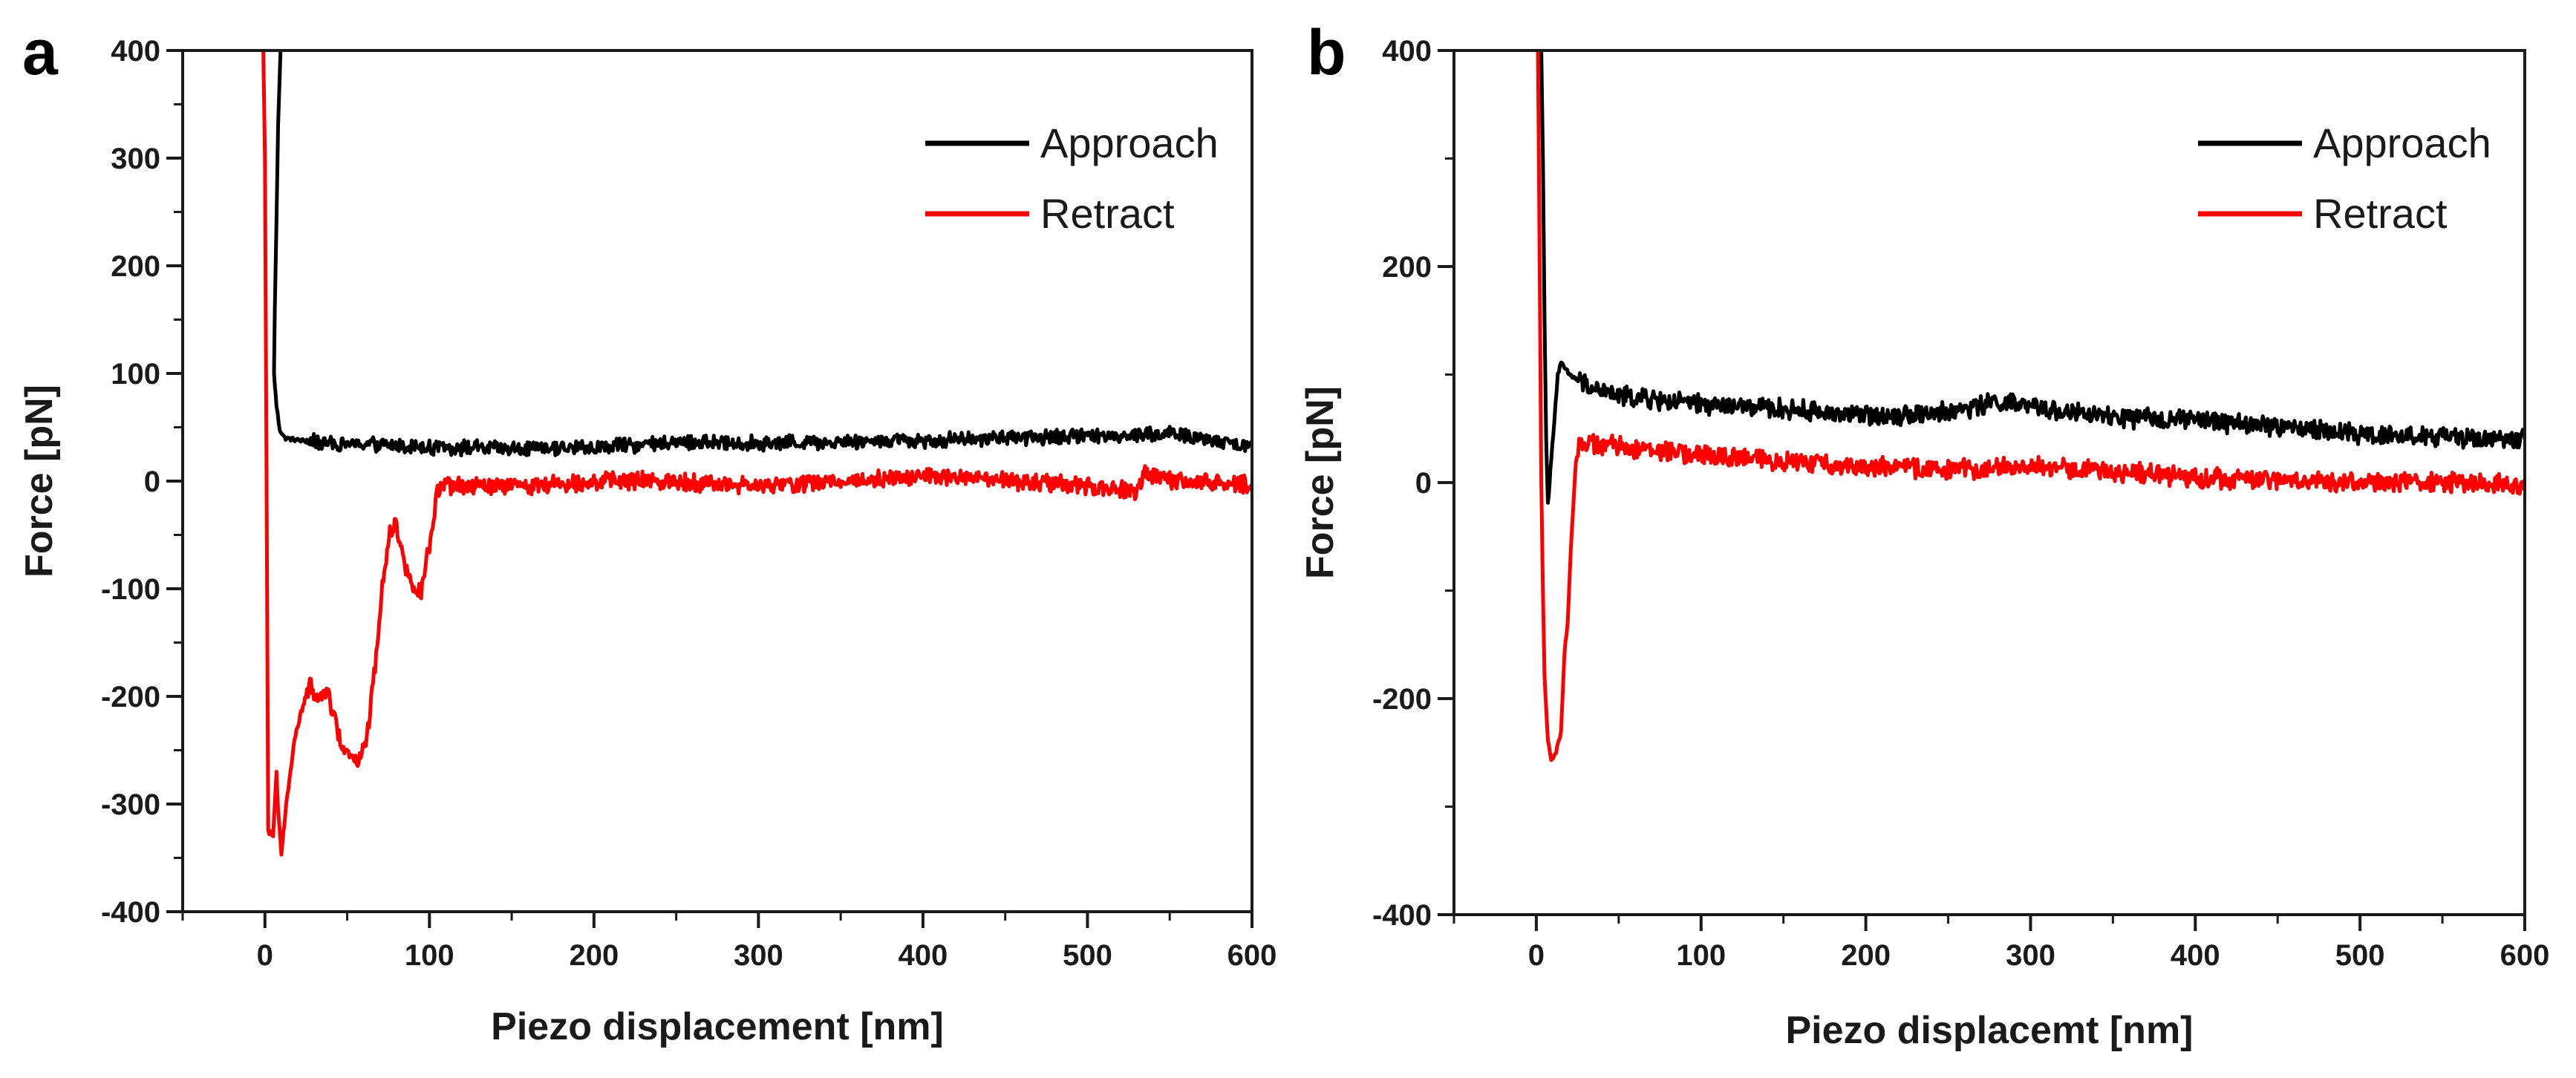 The width and height of the screenshot is (2576, 1078). What do you see at coordinates (135, 159) in the screenshot?
I see `y-tick-label: 300` at bounding box center [135, 159].